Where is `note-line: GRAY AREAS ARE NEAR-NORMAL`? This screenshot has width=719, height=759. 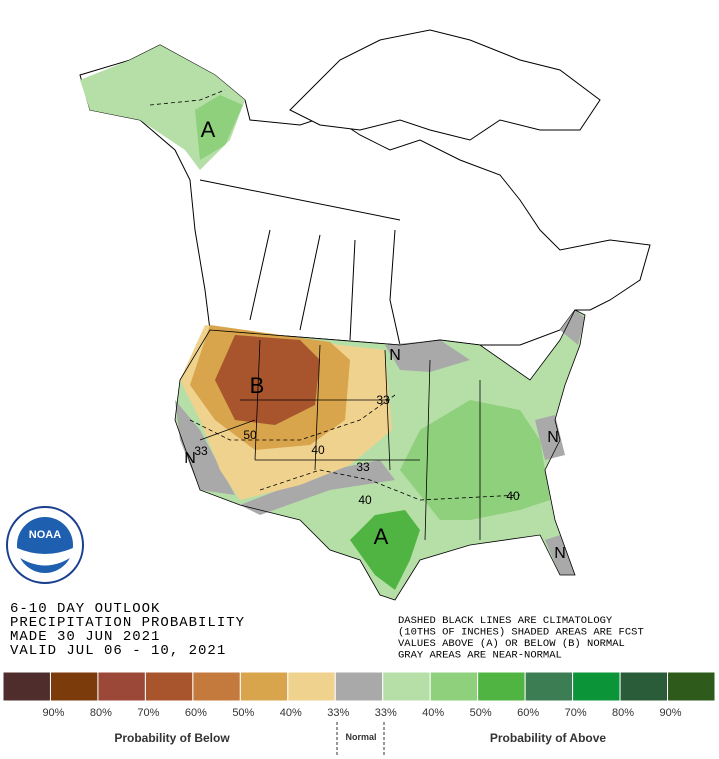 note-line: GRAY AREAS ARE NEAR-NORMAL is located at coordinates (480, 656).